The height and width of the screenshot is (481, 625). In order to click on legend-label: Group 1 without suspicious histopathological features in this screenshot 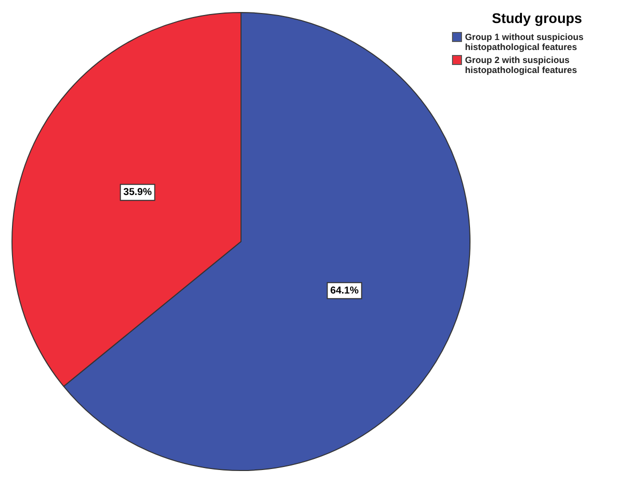, I will do `click(525, 42)`.